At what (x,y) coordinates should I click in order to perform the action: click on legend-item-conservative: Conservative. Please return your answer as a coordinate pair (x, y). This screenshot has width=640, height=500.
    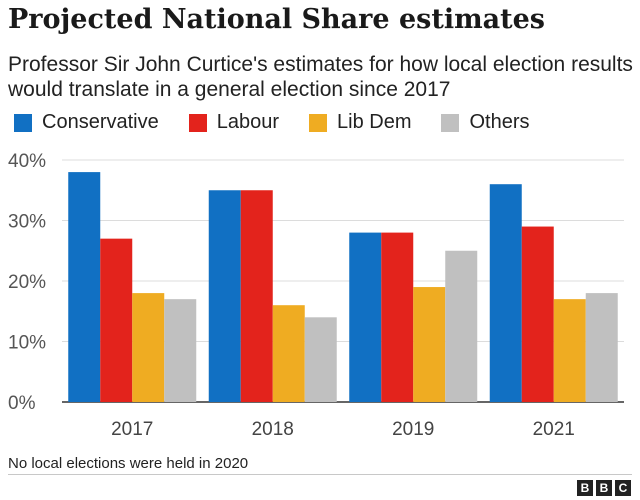
    Looking at the image, I should click on (86, 122).